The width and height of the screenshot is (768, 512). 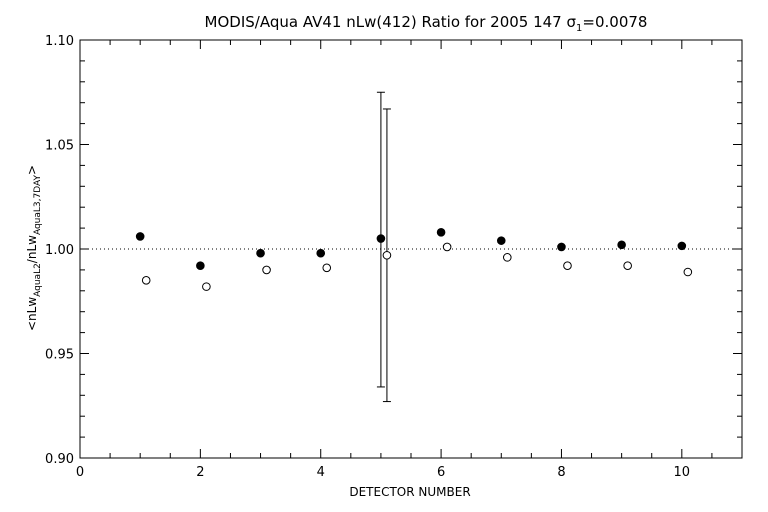 I want to click on y-tick-label: 1.10, so click(x=59, y=41).